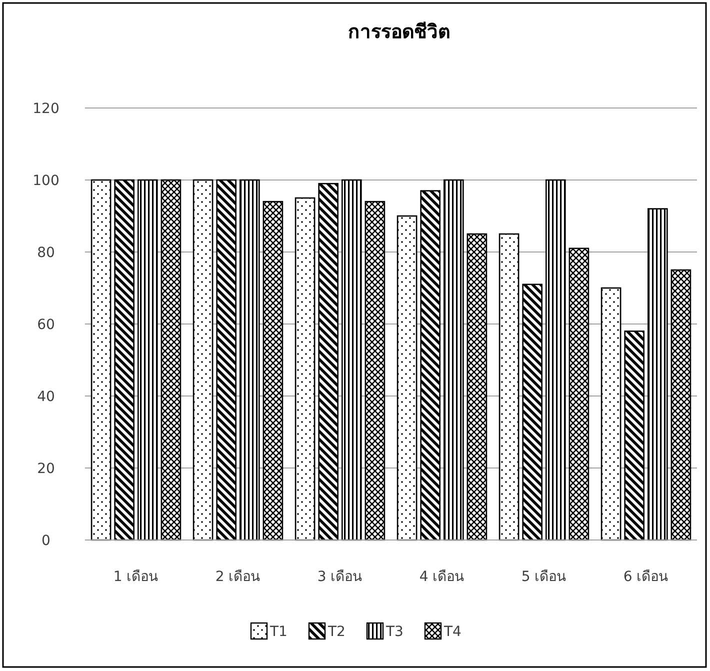 This screenshot has width=710, height=671. I want to click on y-tick-label: 100, so click(46, 181).